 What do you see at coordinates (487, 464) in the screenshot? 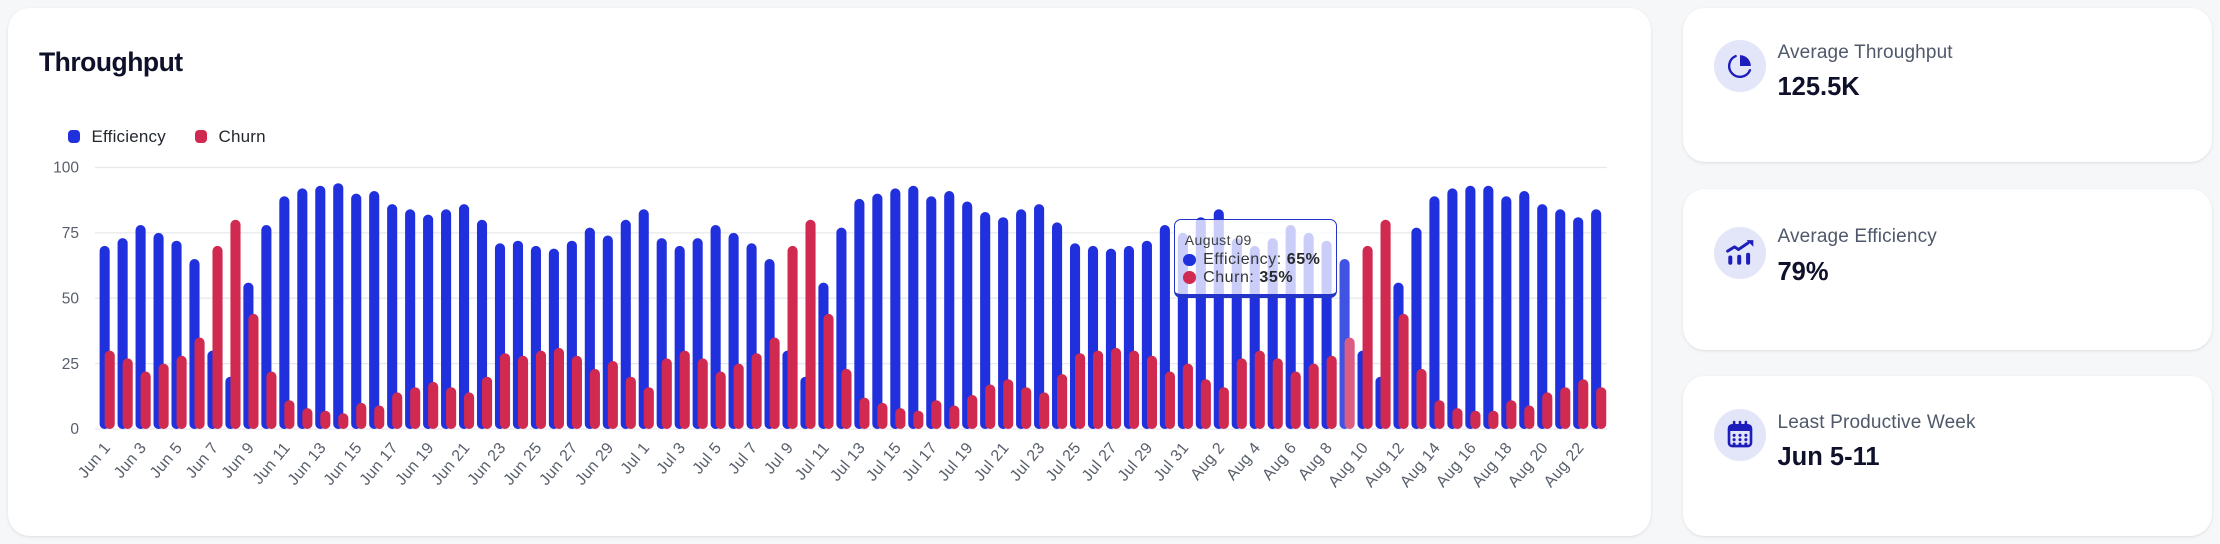
I see `svg-text: Jun 23` at bounding box center [487, 464].